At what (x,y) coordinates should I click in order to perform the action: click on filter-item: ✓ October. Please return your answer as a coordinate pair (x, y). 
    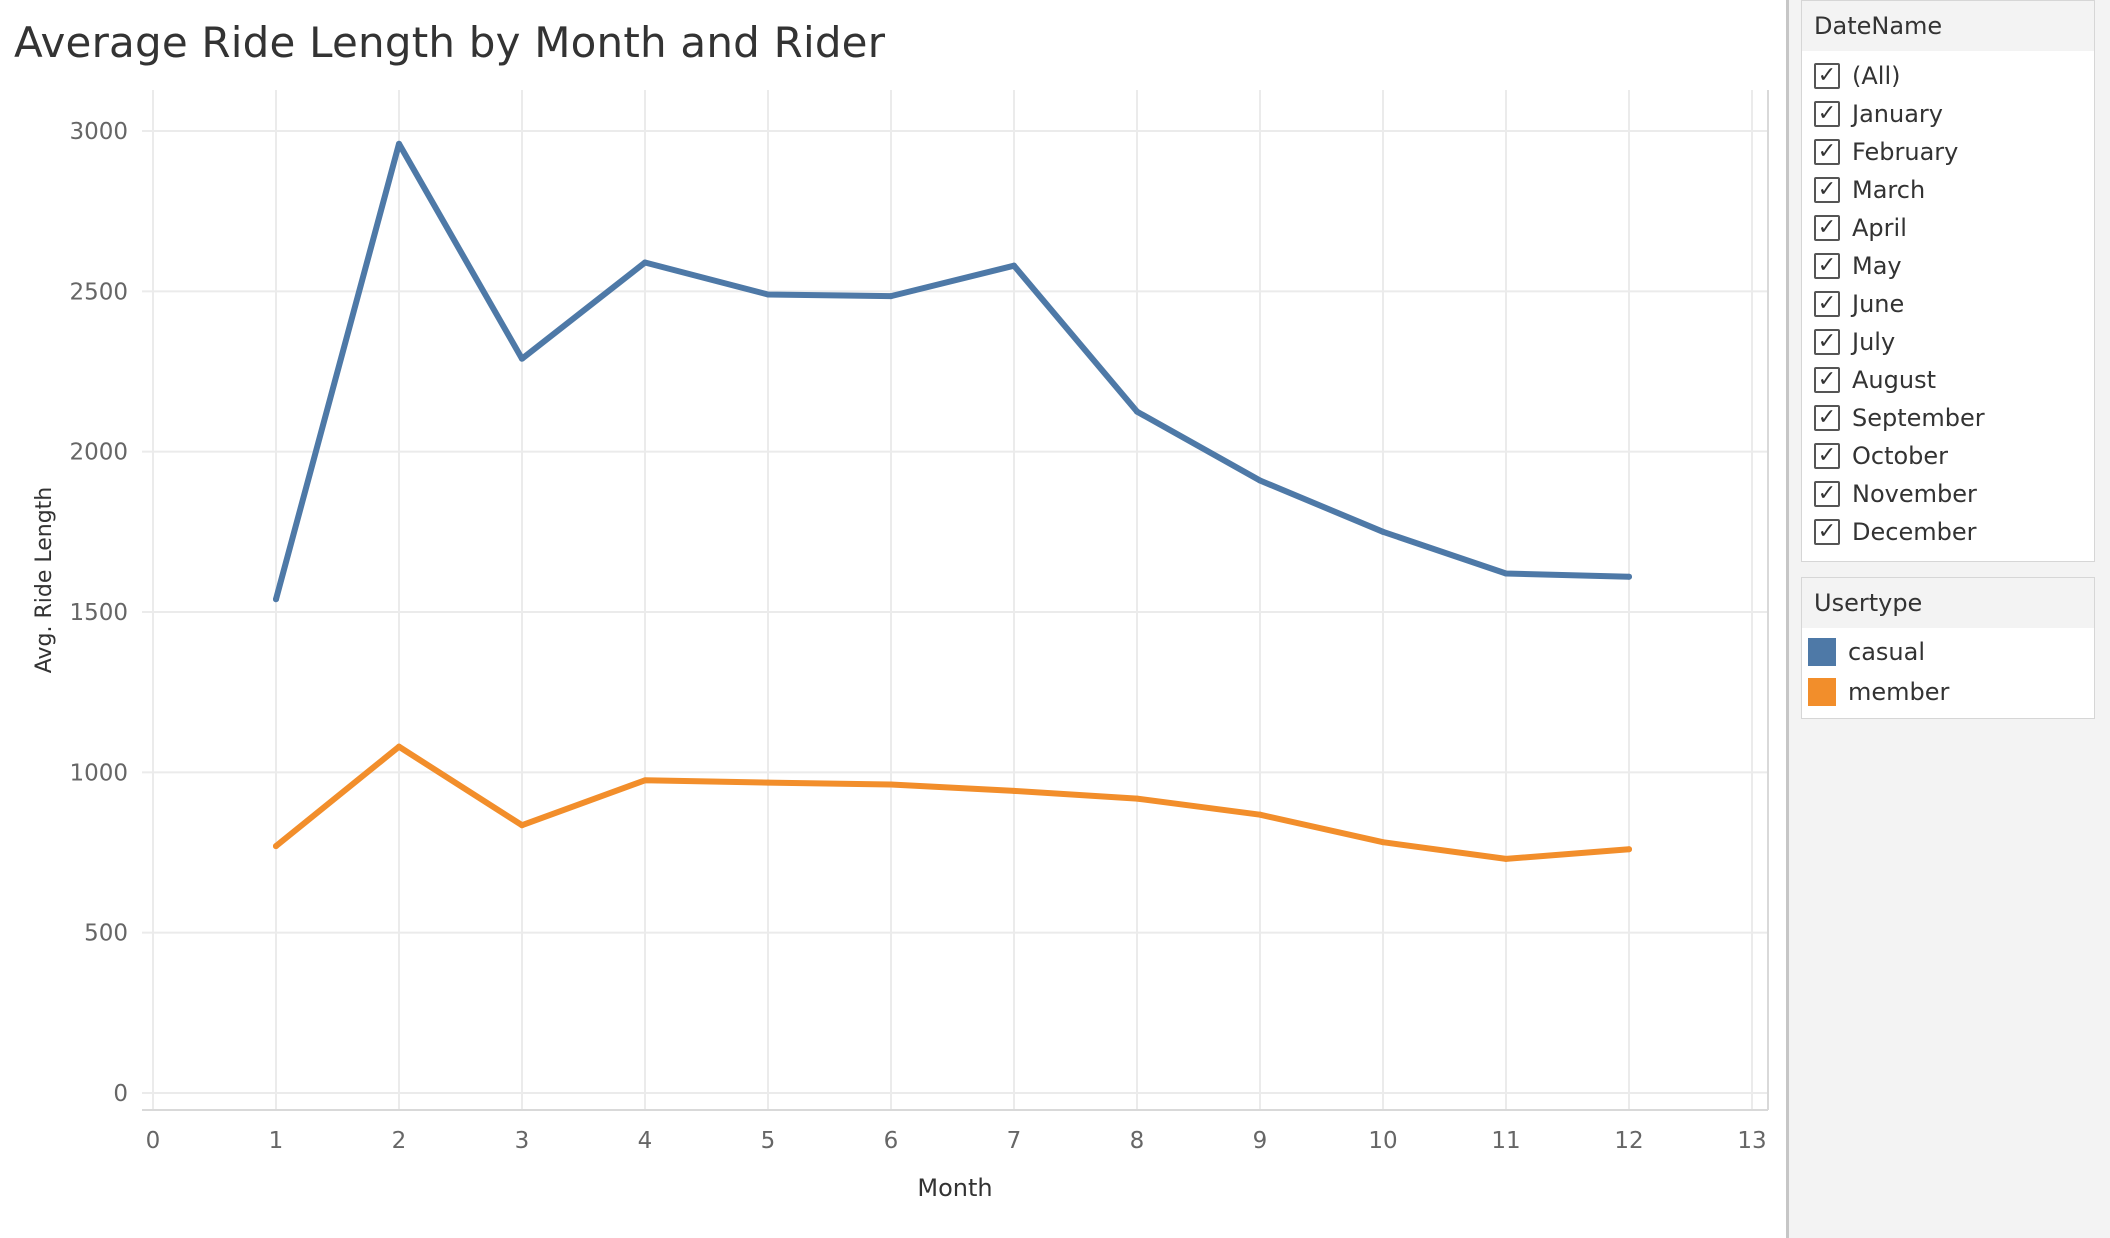
    Looking at the image, I should click on (1948, 456).